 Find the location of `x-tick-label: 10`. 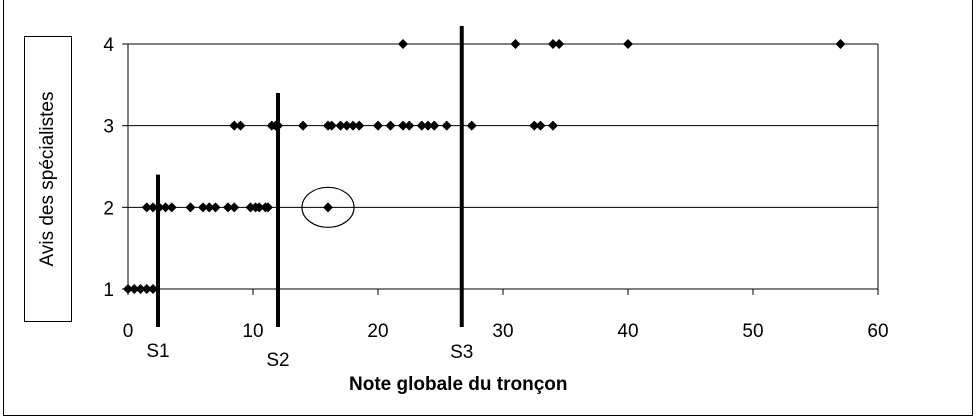

x-tick-label: 10 is located at coordinates (252, 331).